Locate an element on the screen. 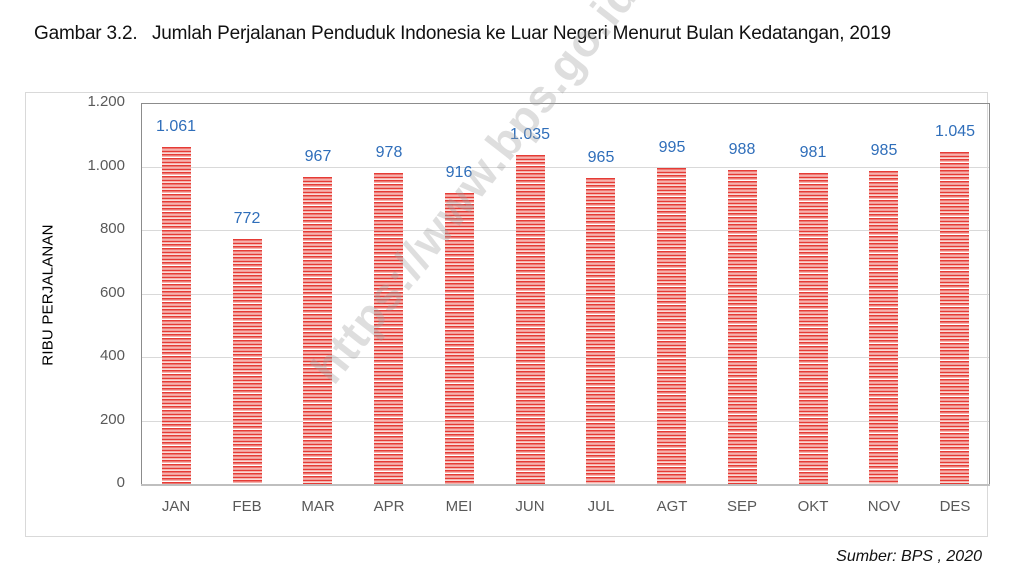 The height and width of the screenshot is (585, 1024). bar-feb is located at coordinates (247, 361).